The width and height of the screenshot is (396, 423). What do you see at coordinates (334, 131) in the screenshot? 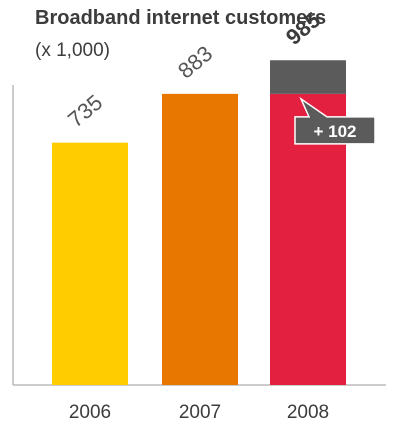
I see `increment-label: + 102` at bounding box center [334, 131].